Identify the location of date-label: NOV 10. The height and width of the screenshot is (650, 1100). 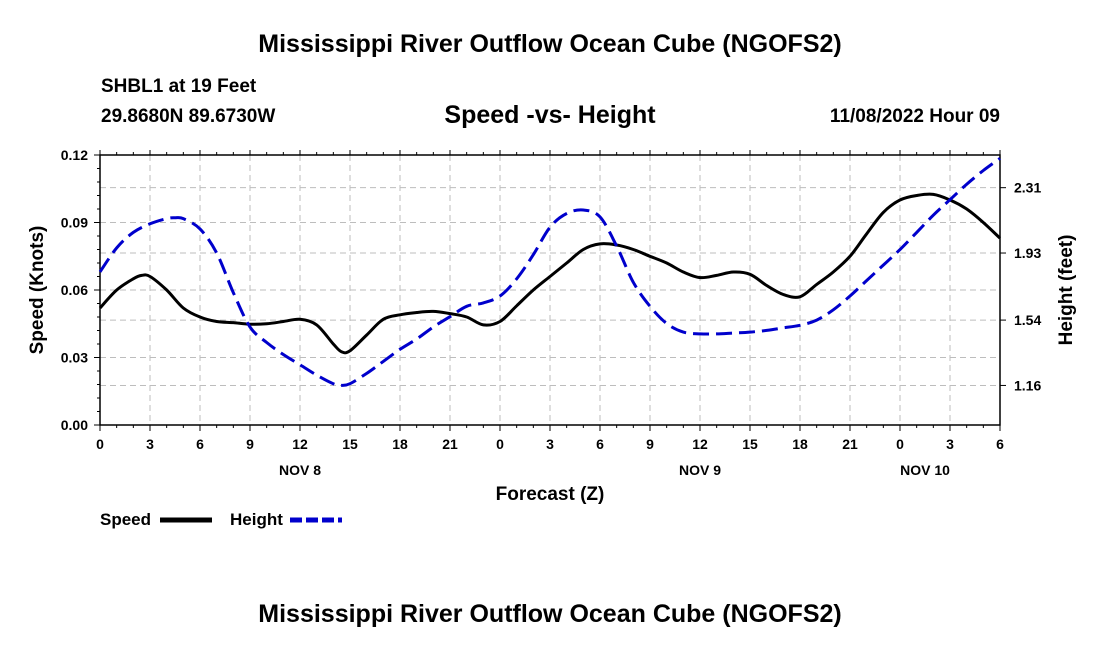
(925, 470).